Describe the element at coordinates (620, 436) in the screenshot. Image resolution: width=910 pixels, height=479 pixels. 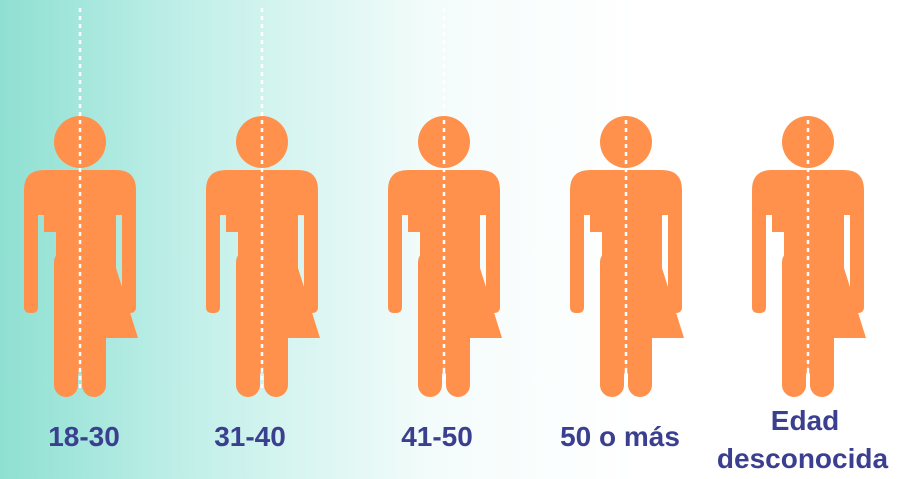
I see `label-50-o-mas: 50 o más` at that location.